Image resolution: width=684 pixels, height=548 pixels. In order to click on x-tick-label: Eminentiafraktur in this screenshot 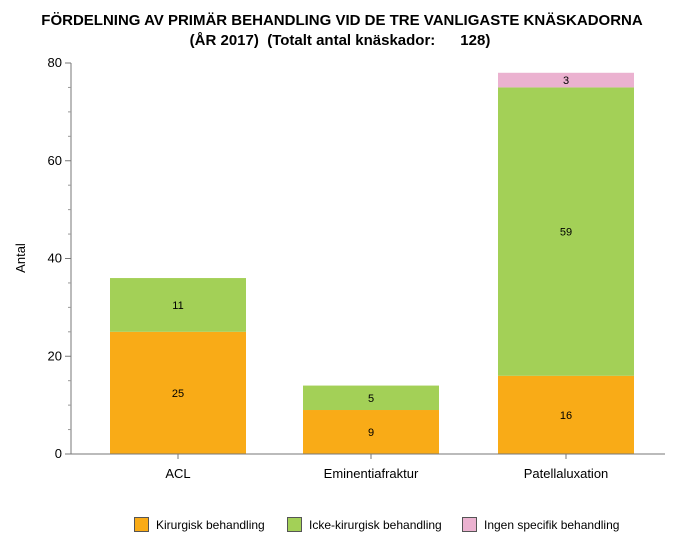, I will do `click(371, 473)`.